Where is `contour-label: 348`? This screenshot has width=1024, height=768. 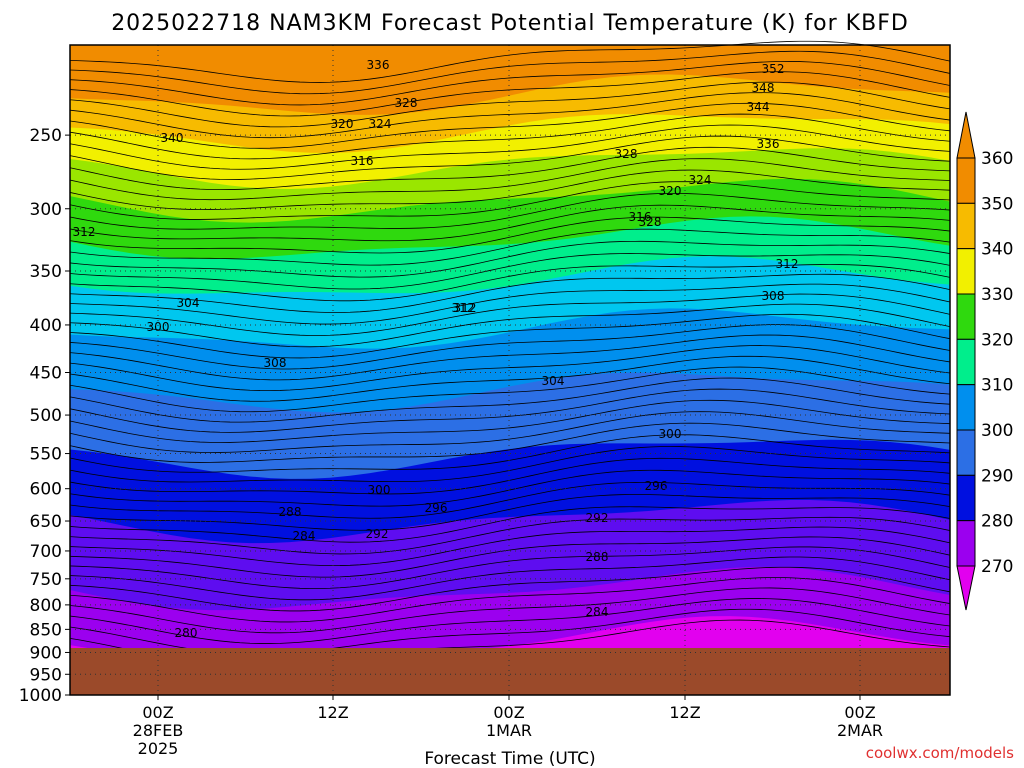 contour-label: 348 is located at coordinates (763, 88).